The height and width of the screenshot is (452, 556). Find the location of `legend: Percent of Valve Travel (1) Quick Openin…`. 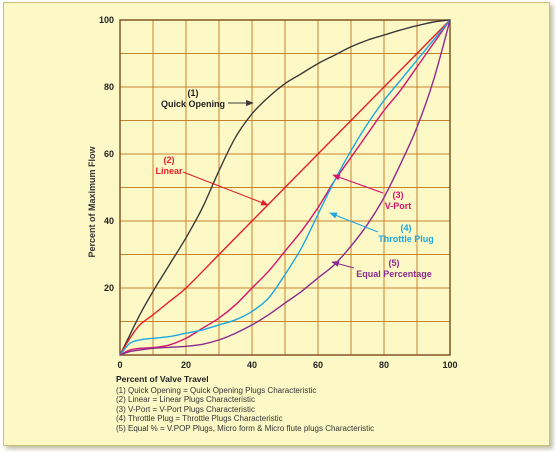

legend: Percent of Valve Travel (1) Quick Openin… is located at coordinates (245, 404).